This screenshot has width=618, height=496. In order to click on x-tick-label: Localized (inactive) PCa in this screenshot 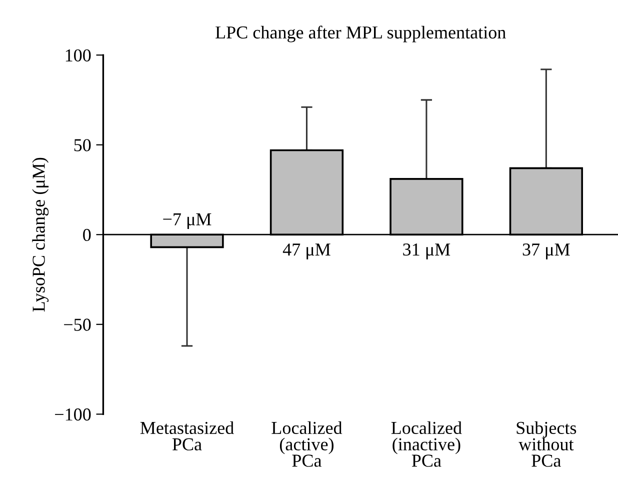, I will do `click(426, 444)`.